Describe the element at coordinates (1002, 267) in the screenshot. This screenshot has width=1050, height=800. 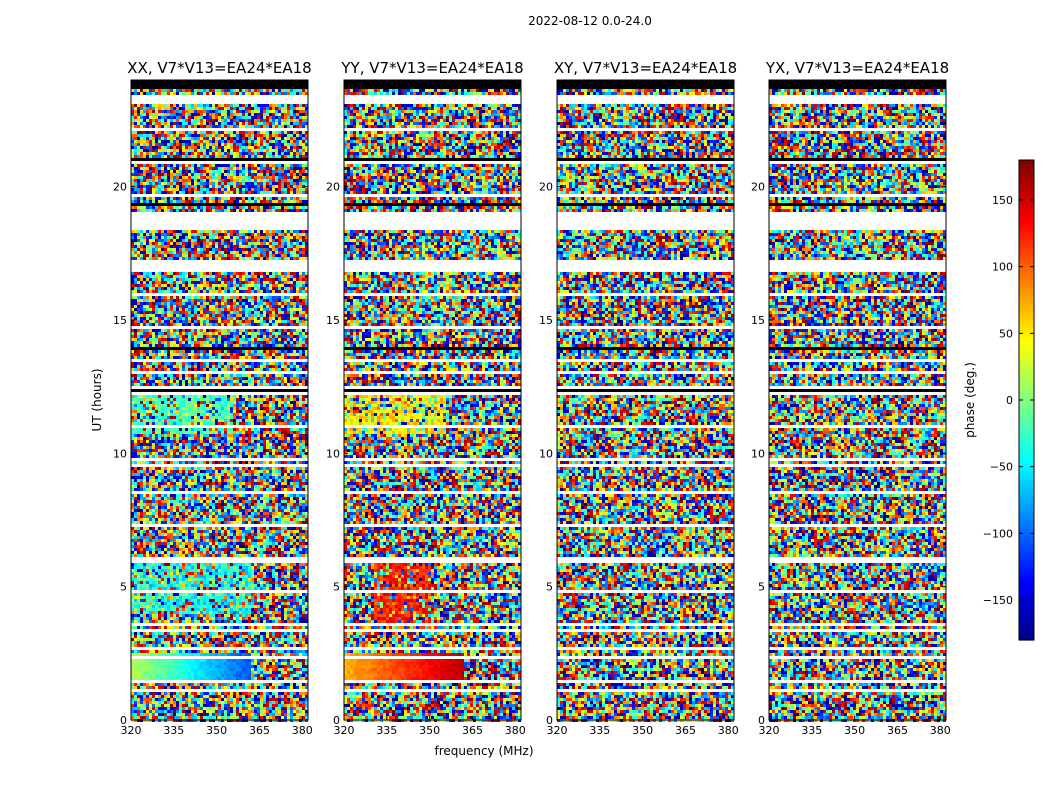
I see `colorbar-tick-label: 100` at that location.